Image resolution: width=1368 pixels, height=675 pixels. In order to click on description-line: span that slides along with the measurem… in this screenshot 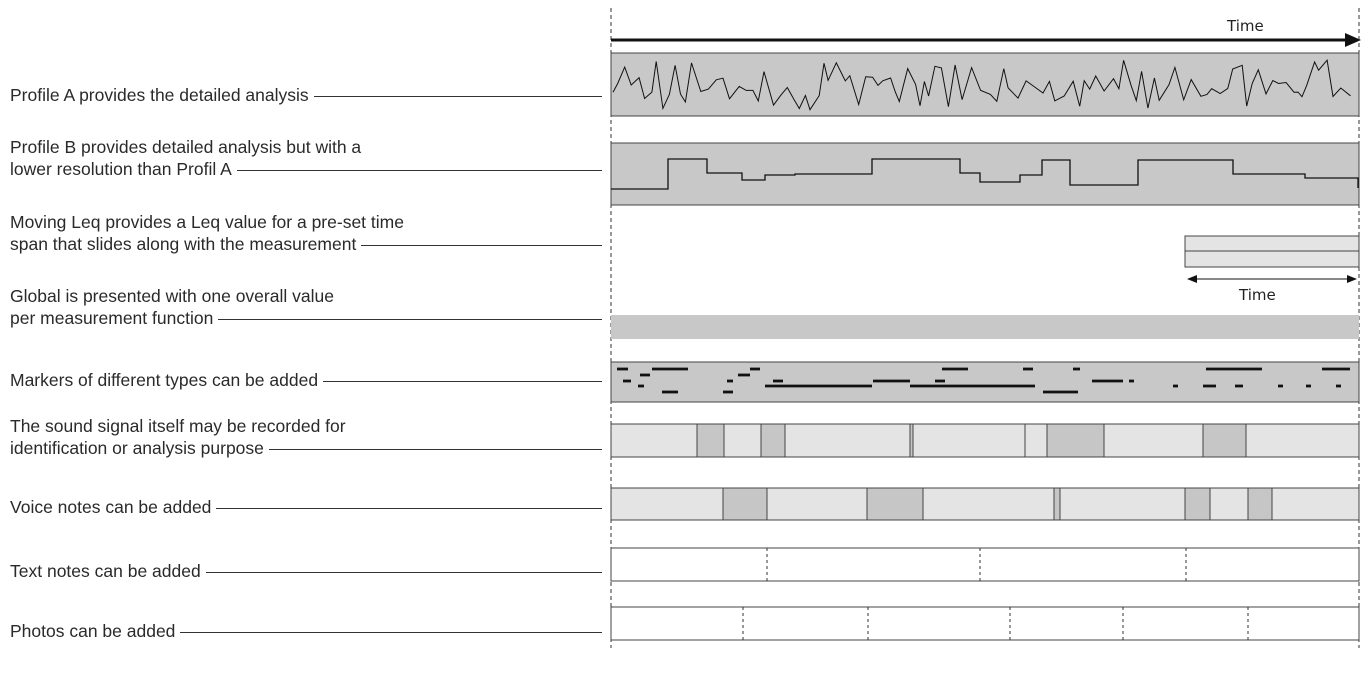, I will do `click(183, 244)`.